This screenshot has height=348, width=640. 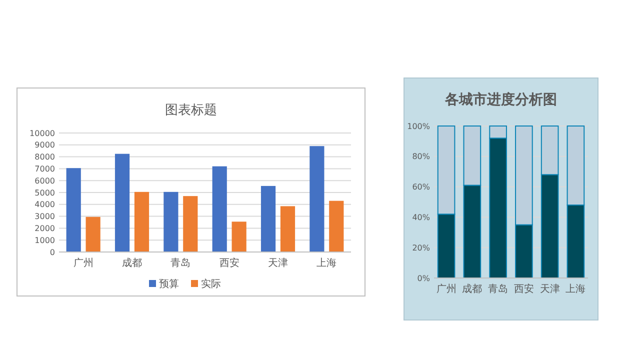 What do you see at coordinates (421, 217) in the screenshot?
I see `y-tick-label: 40%` at bounding box center [421, 217].